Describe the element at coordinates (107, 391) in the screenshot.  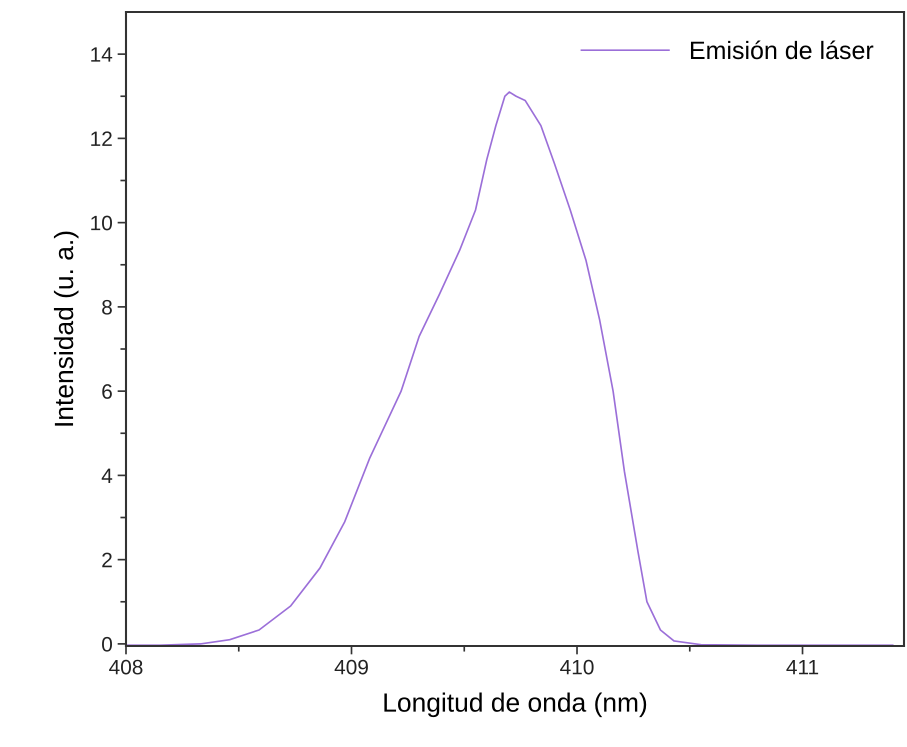
I see `y-tick-label: 6` at that location.